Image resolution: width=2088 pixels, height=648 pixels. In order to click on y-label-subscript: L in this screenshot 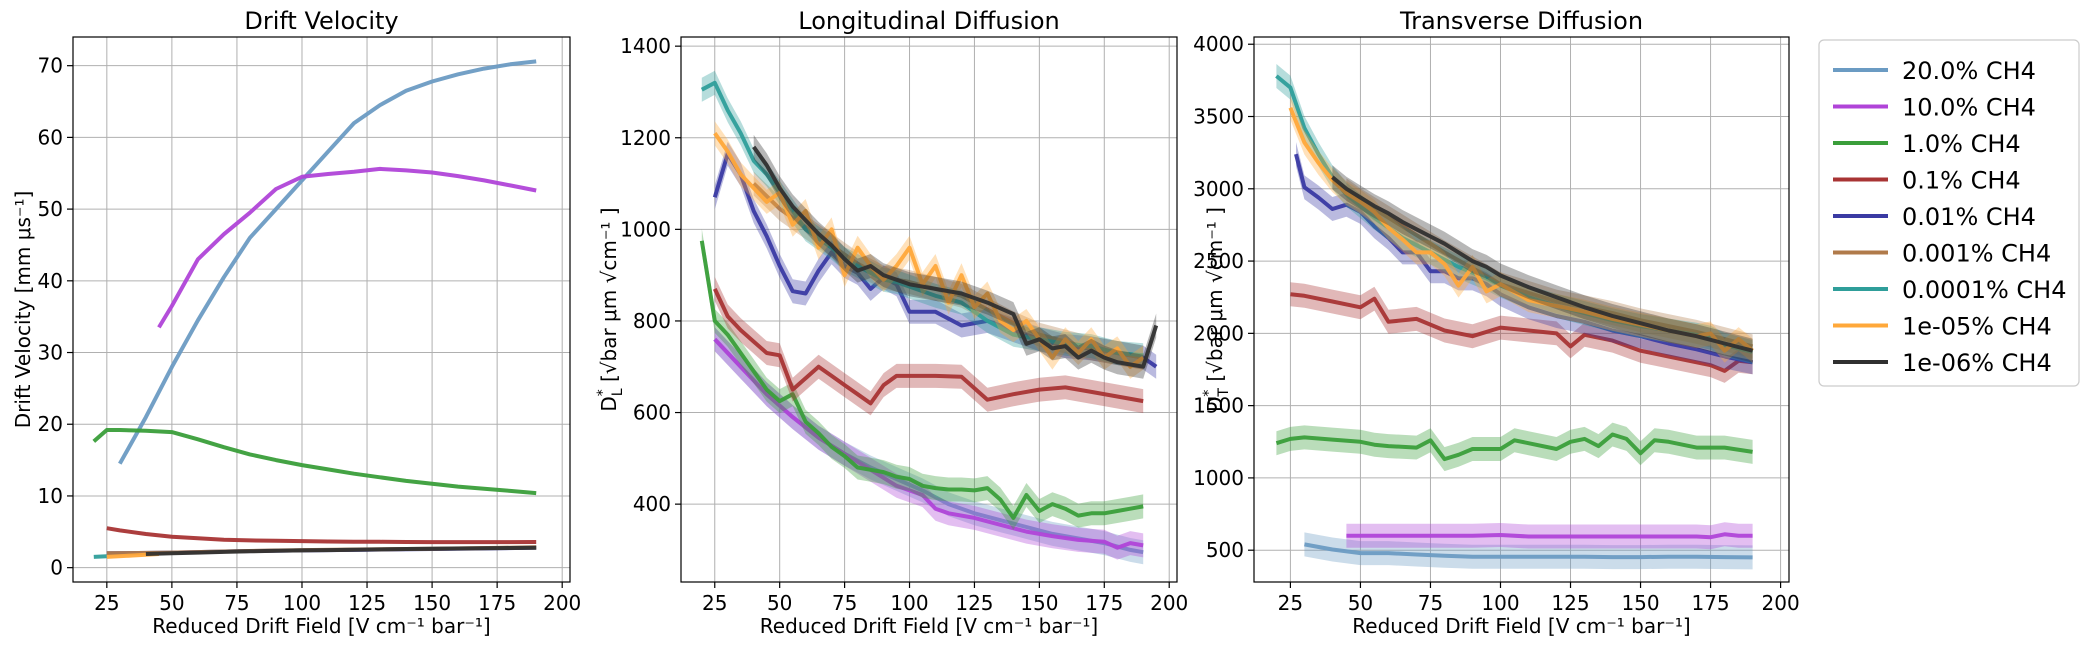, I will do `click(618, 392)`.